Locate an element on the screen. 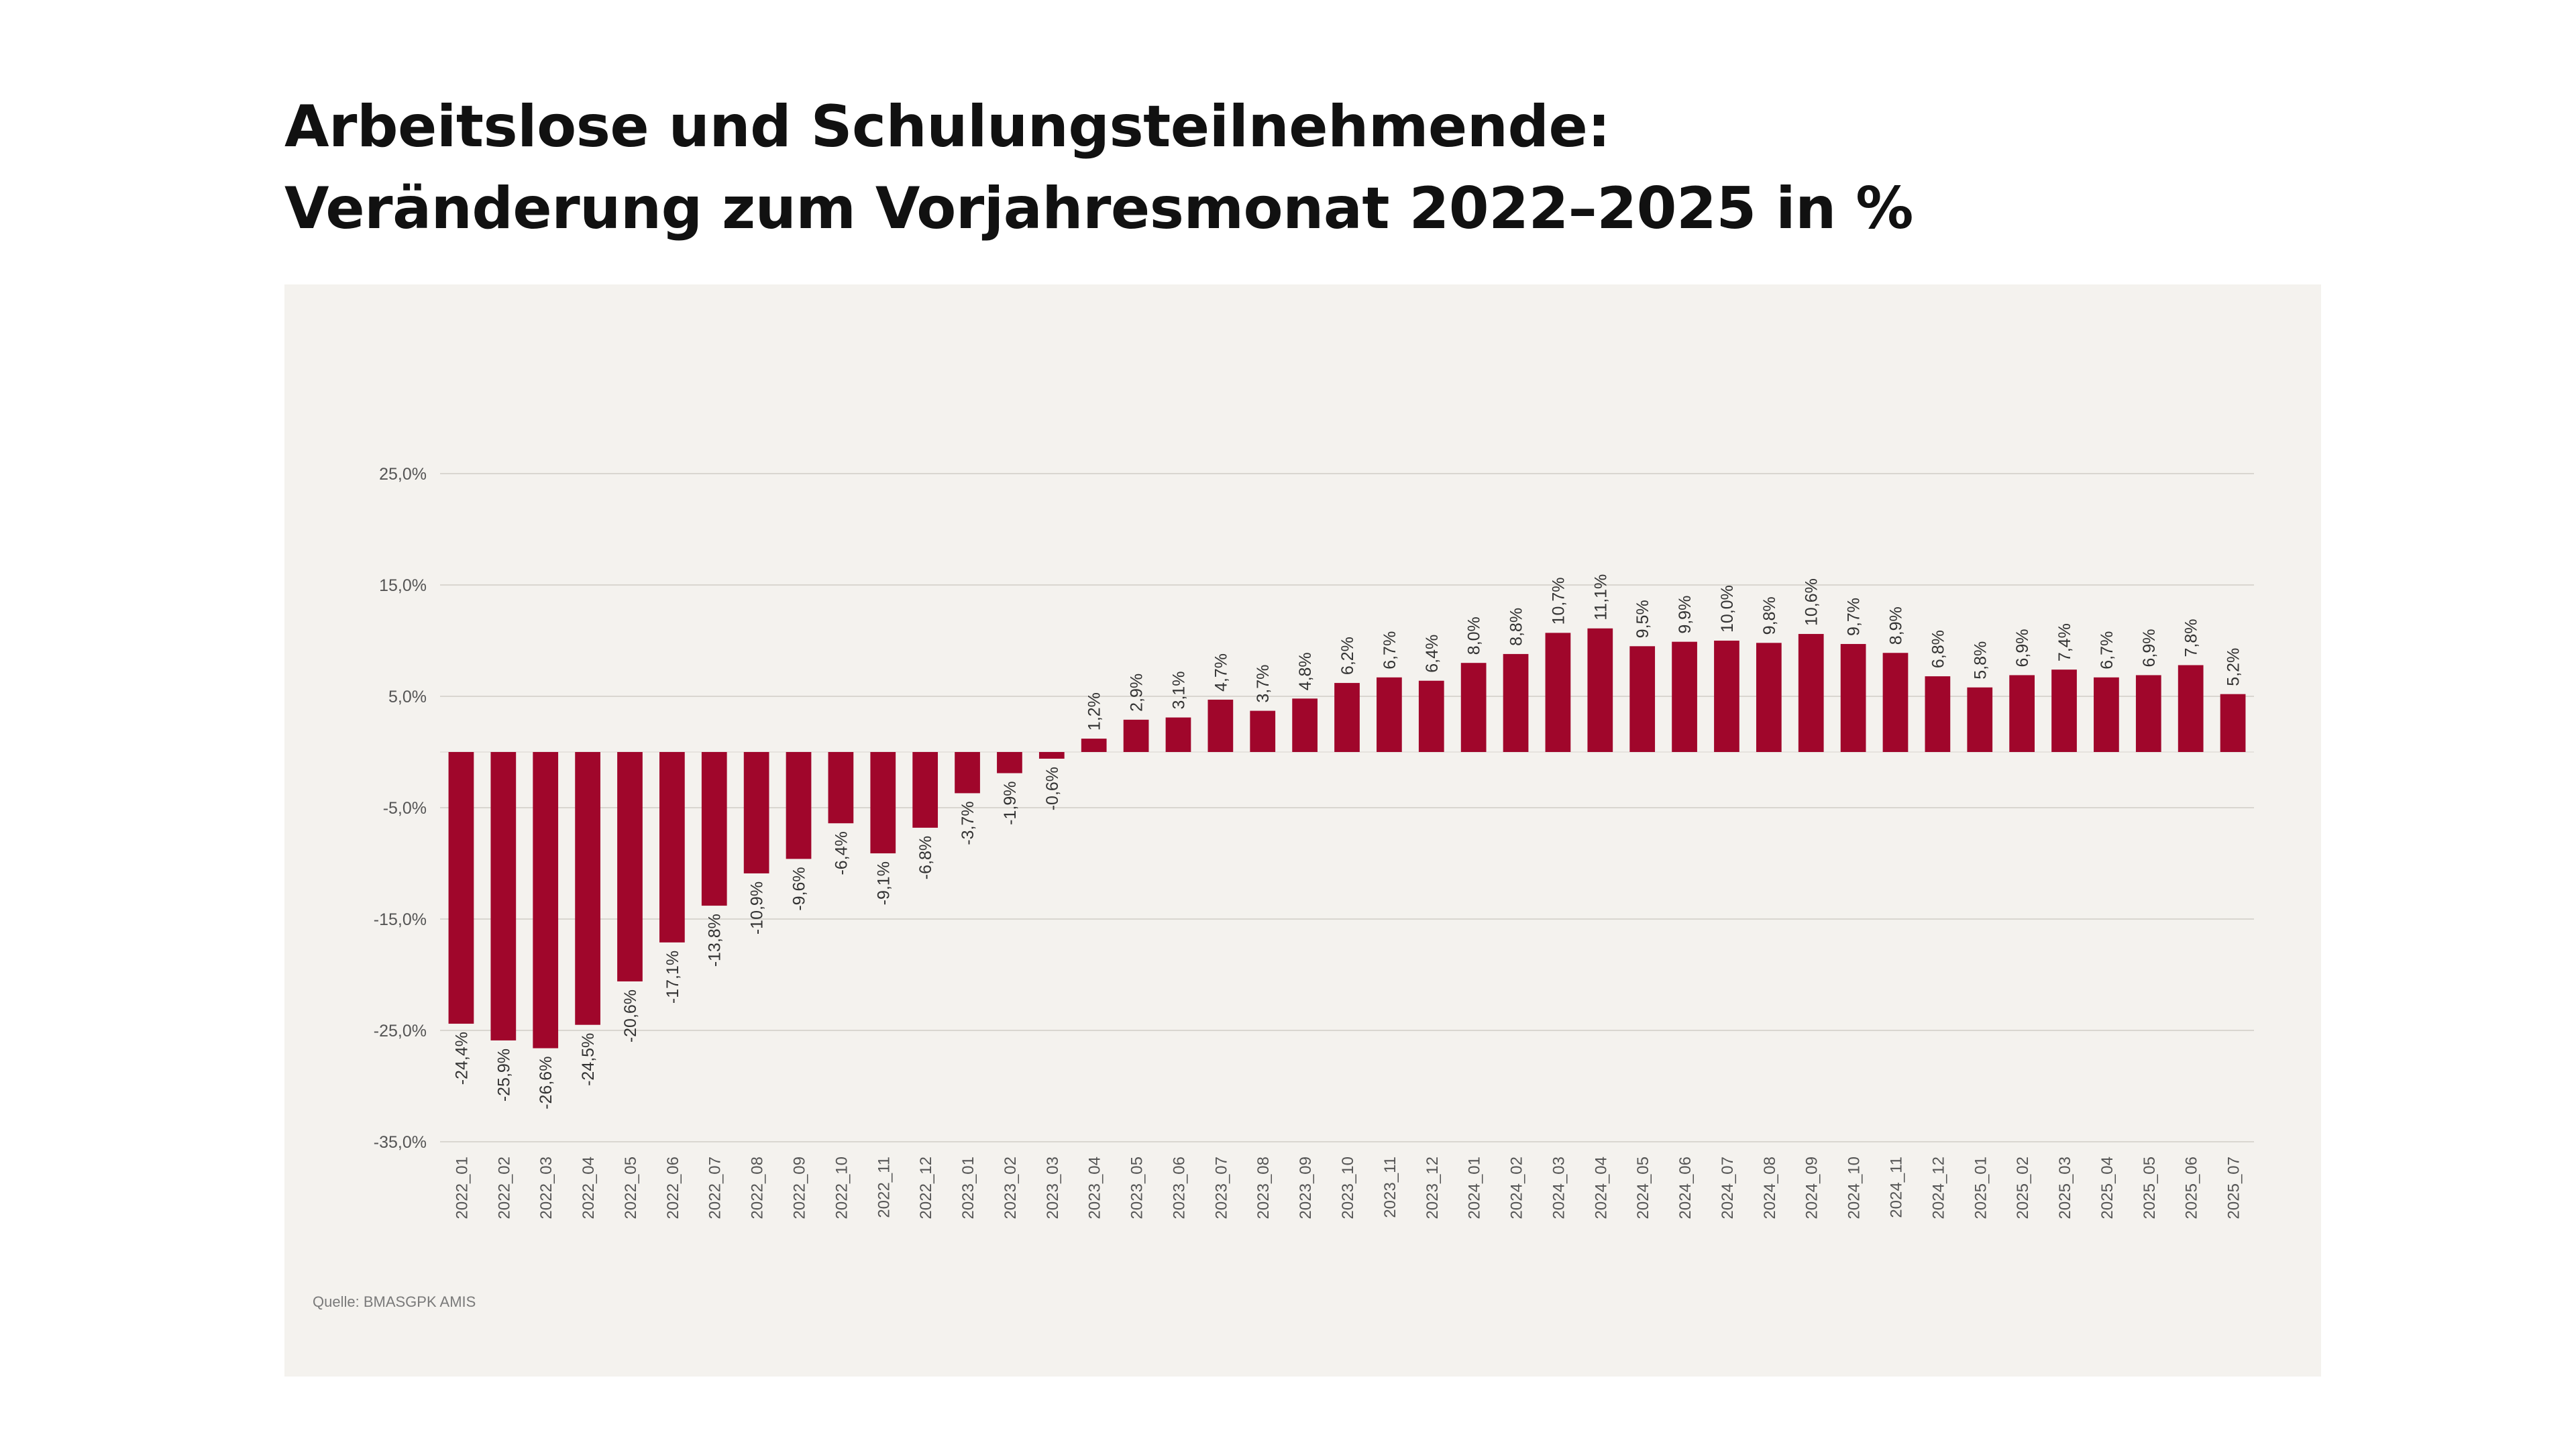 The width and height of the screenshot is (2576, 1449). x-tick-label: 2022_05 is located at coordinates (631, 1188).